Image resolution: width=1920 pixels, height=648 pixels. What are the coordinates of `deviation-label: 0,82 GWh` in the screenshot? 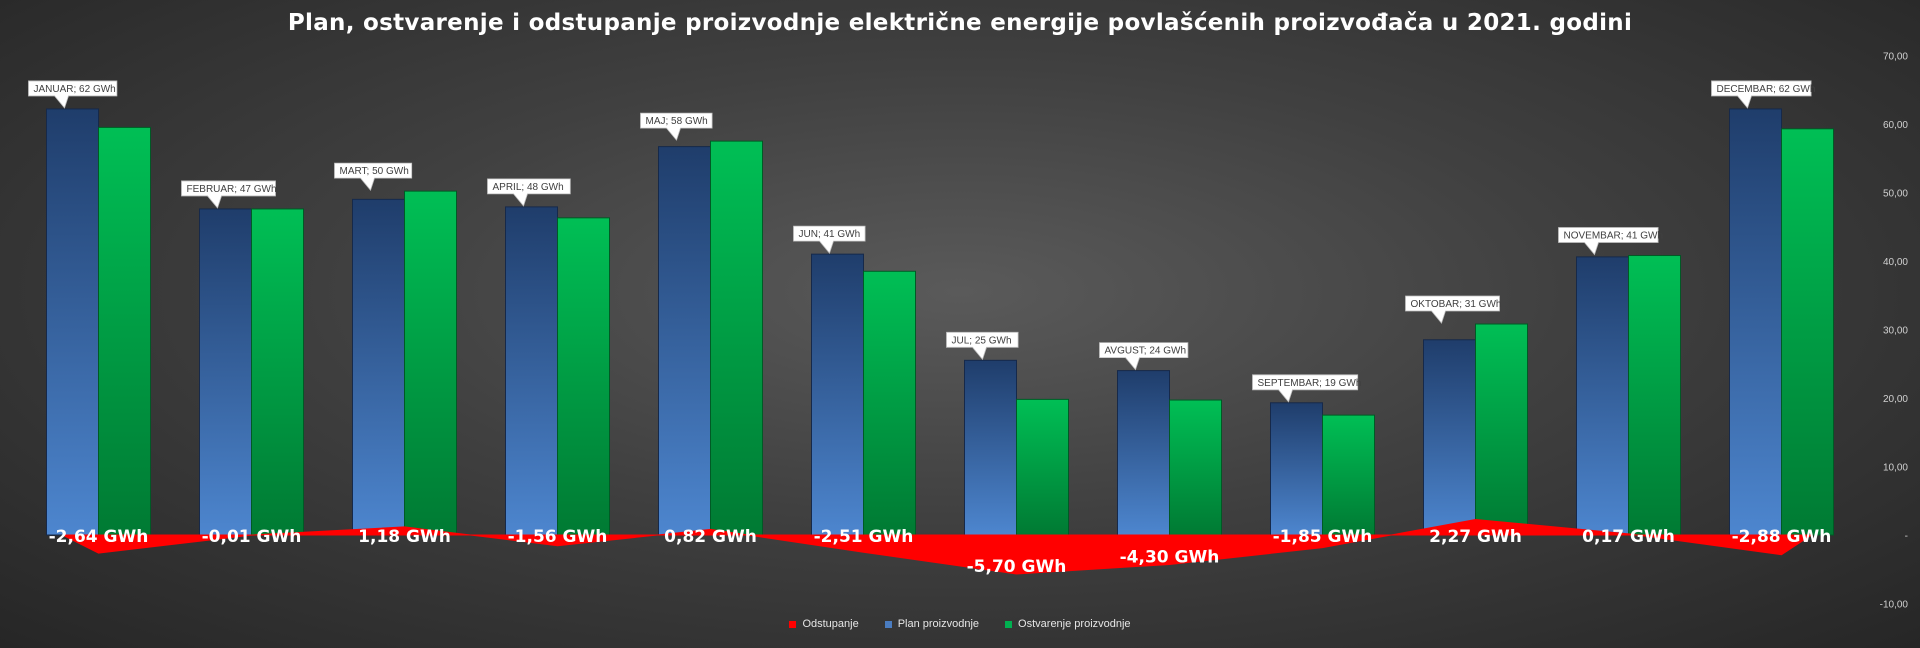 It's located at (710, 537).